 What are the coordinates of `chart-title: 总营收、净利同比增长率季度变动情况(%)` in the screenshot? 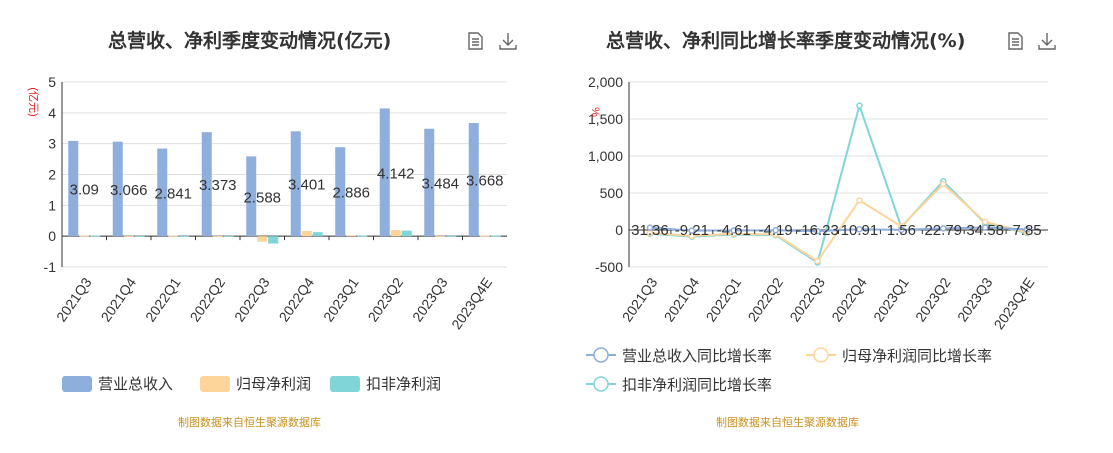 It's located at (786, 41).